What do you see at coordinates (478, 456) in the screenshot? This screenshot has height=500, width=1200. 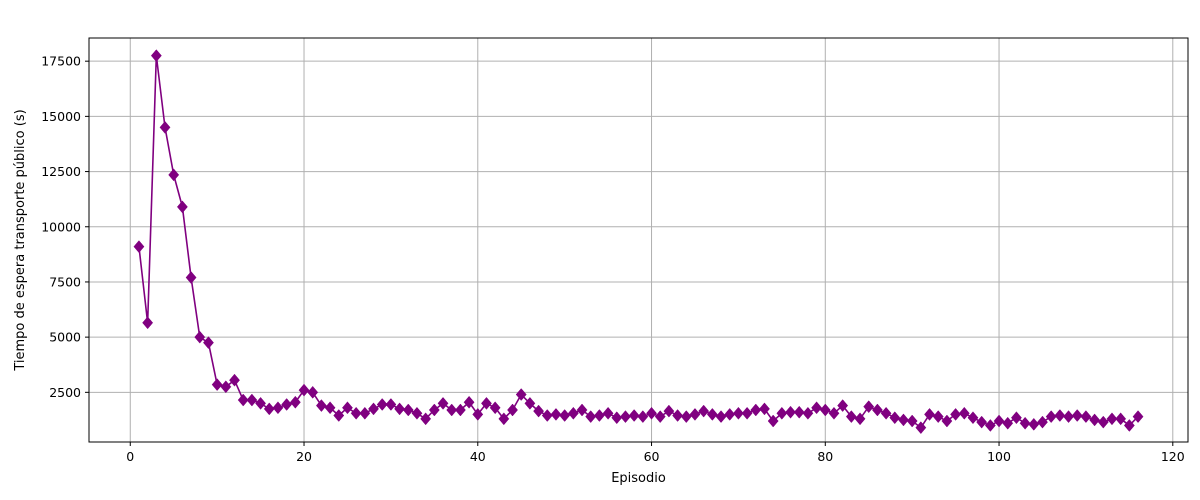 I see `x-tick-label: 40` at bounding box center [478, 456].